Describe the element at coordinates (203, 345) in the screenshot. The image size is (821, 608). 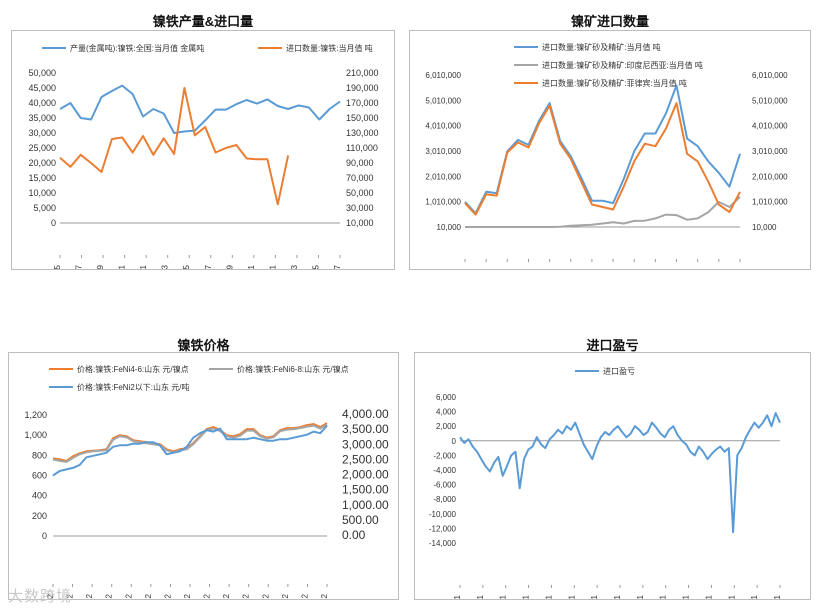
I see `chart-title: 镍铁价格` at that location.